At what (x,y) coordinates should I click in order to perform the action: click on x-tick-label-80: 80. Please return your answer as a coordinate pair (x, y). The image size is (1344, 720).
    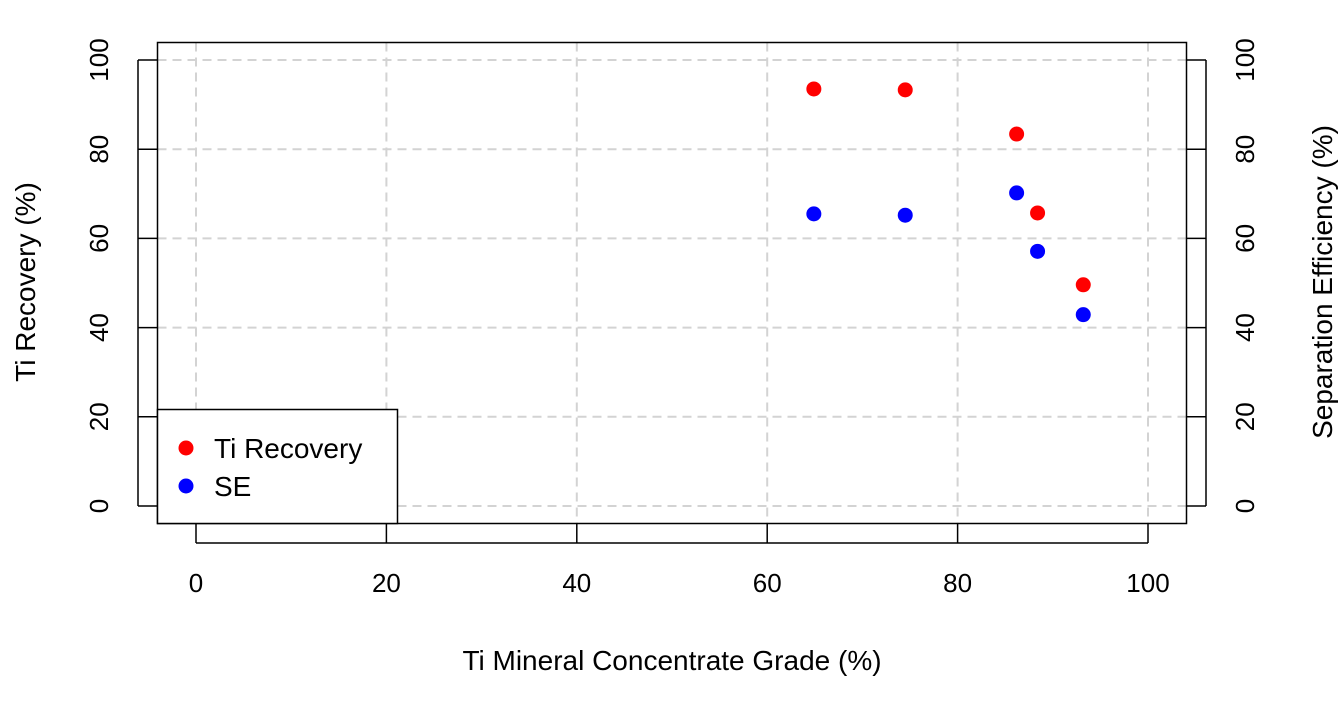
    Looking at the image, I should click on (957, 583).